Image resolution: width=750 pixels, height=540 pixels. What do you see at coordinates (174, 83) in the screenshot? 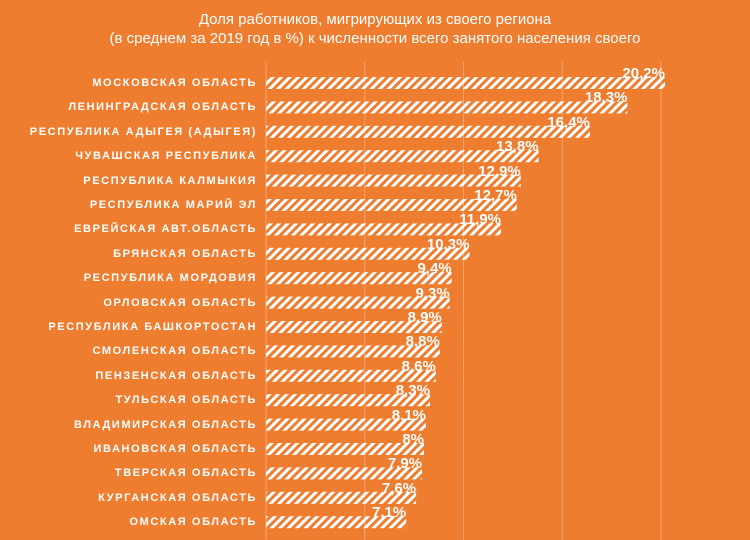
I see `category-label: МОСКОВСКАЯ ОБЛАСТЬ` at bounding box center [174, 83].